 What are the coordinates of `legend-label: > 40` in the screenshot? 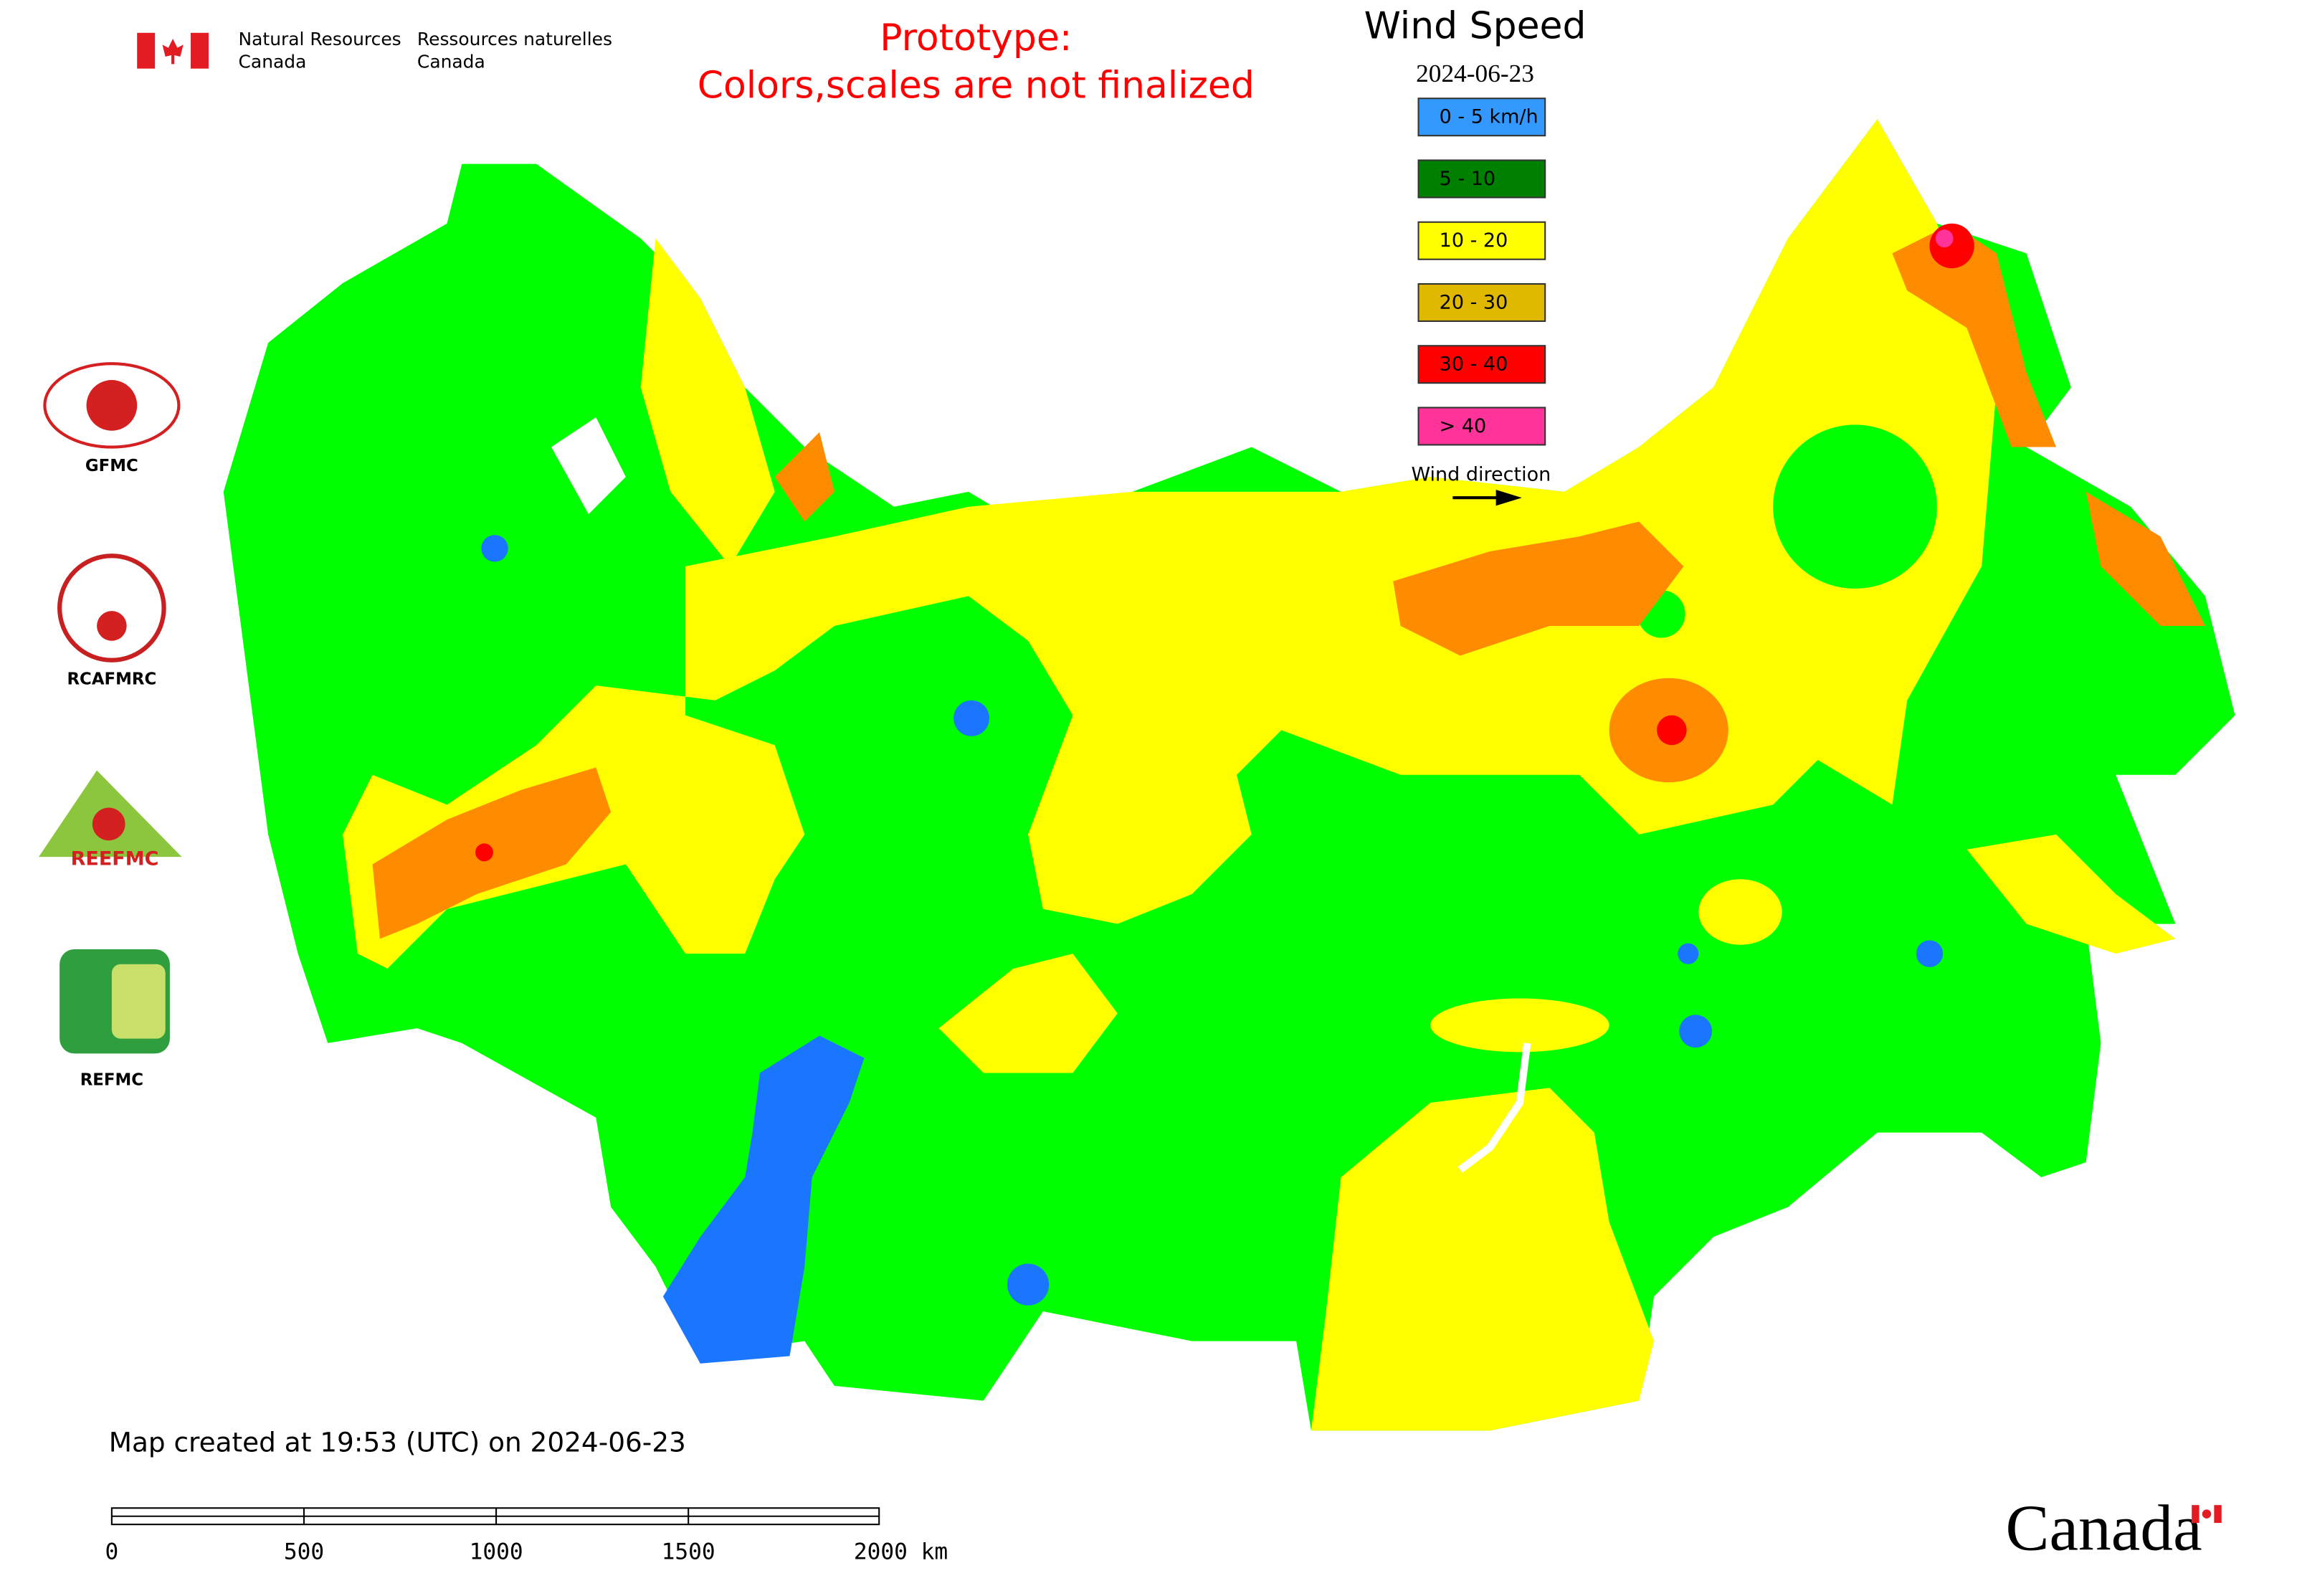 It's located at (1463, 426).